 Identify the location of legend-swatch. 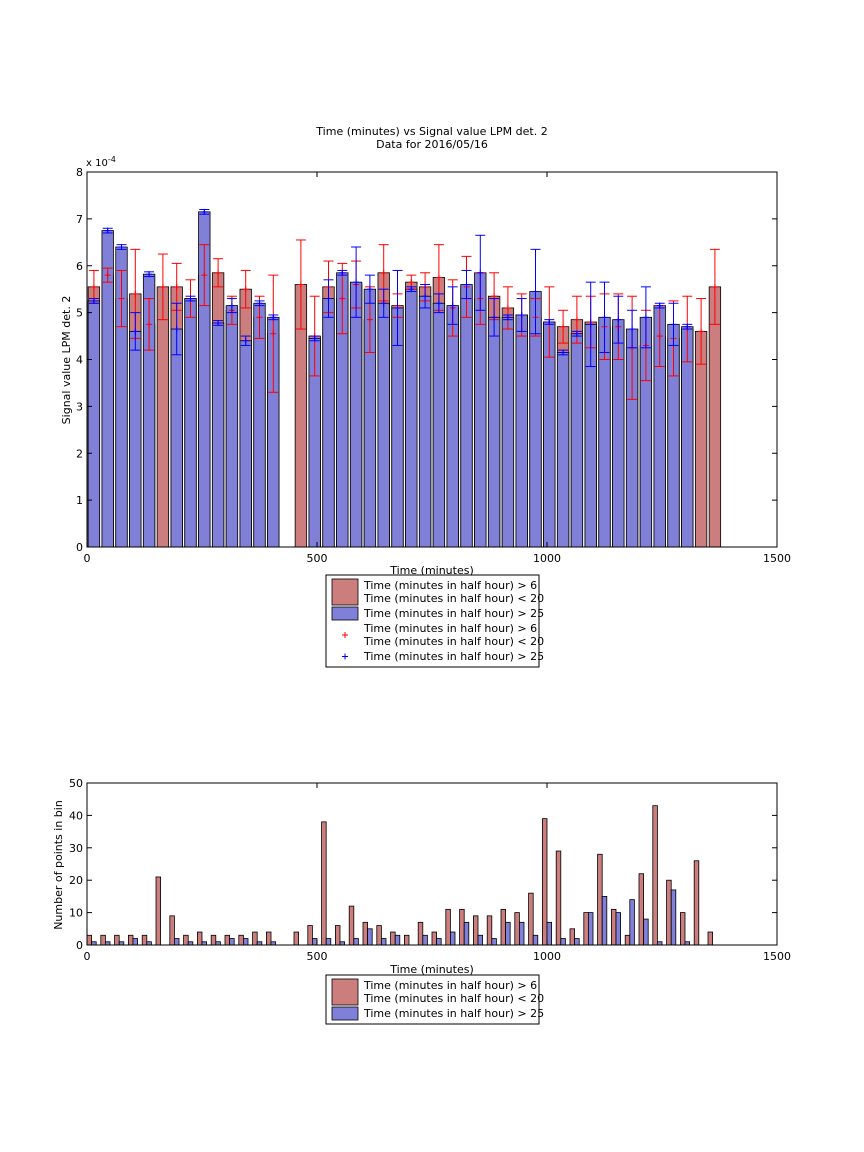
(345, 592).